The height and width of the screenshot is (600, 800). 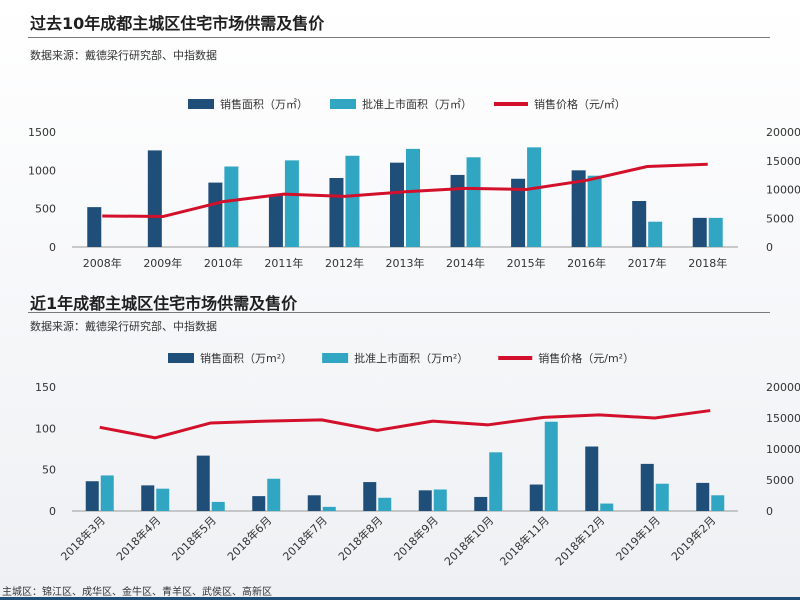 What do you see at coordinates (526, 263) in the screenshot?
I see `chart1-x-tick-7: 2015年` at bounding box center [526, 263].